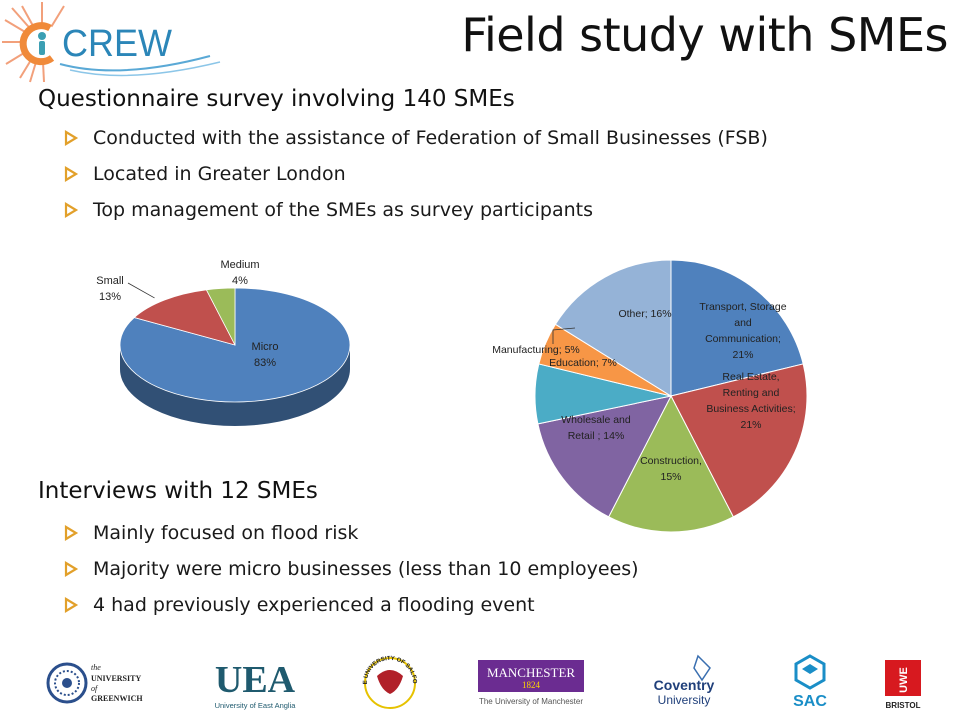 The height and width of the screenshot is (720, 960). Describe the element at coordinates (226, 533) in the screenshot. I see `bullet-text: Mainly focused on flood risk` at that location.